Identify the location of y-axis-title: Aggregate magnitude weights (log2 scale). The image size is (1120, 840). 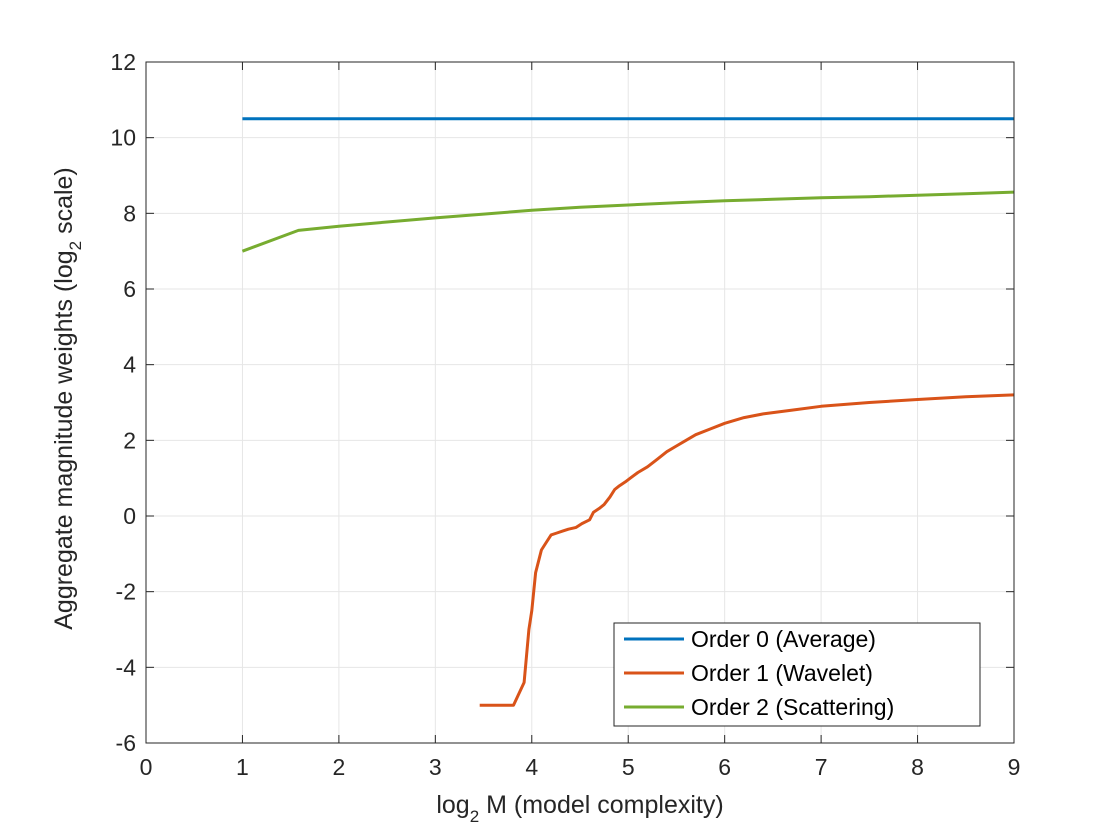
(67, 398).